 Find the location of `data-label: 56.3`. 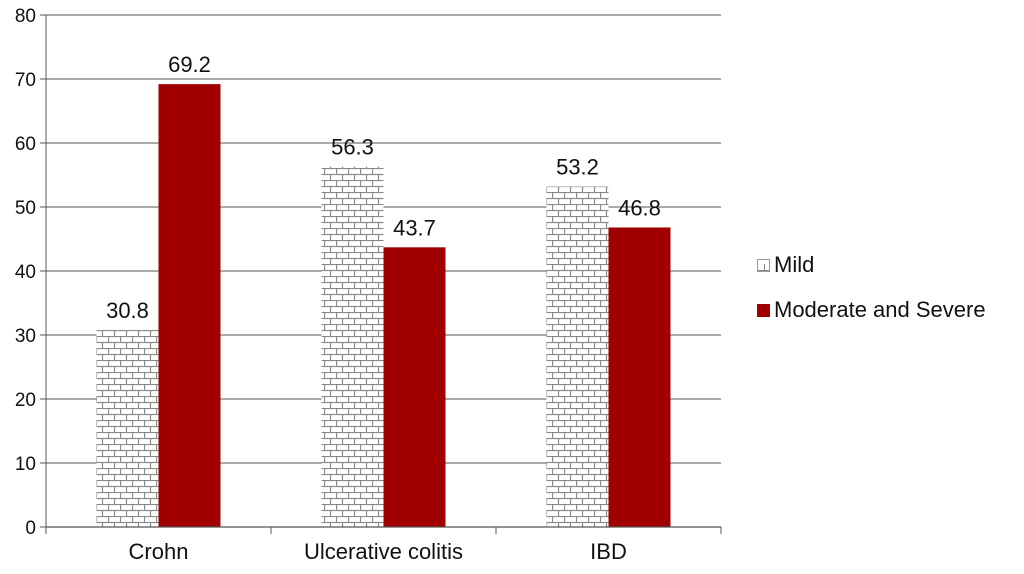

data-label: 56.3 is located at coordinates (352, 147).